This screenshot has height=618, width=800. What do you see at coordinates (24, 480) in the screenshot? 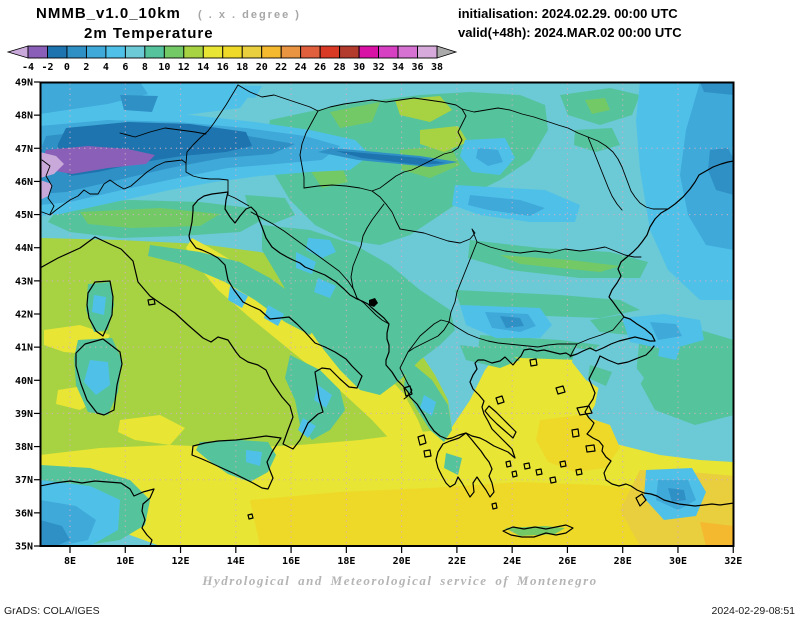
I see `svg-text: 37N` at bounding box center [24, 480].